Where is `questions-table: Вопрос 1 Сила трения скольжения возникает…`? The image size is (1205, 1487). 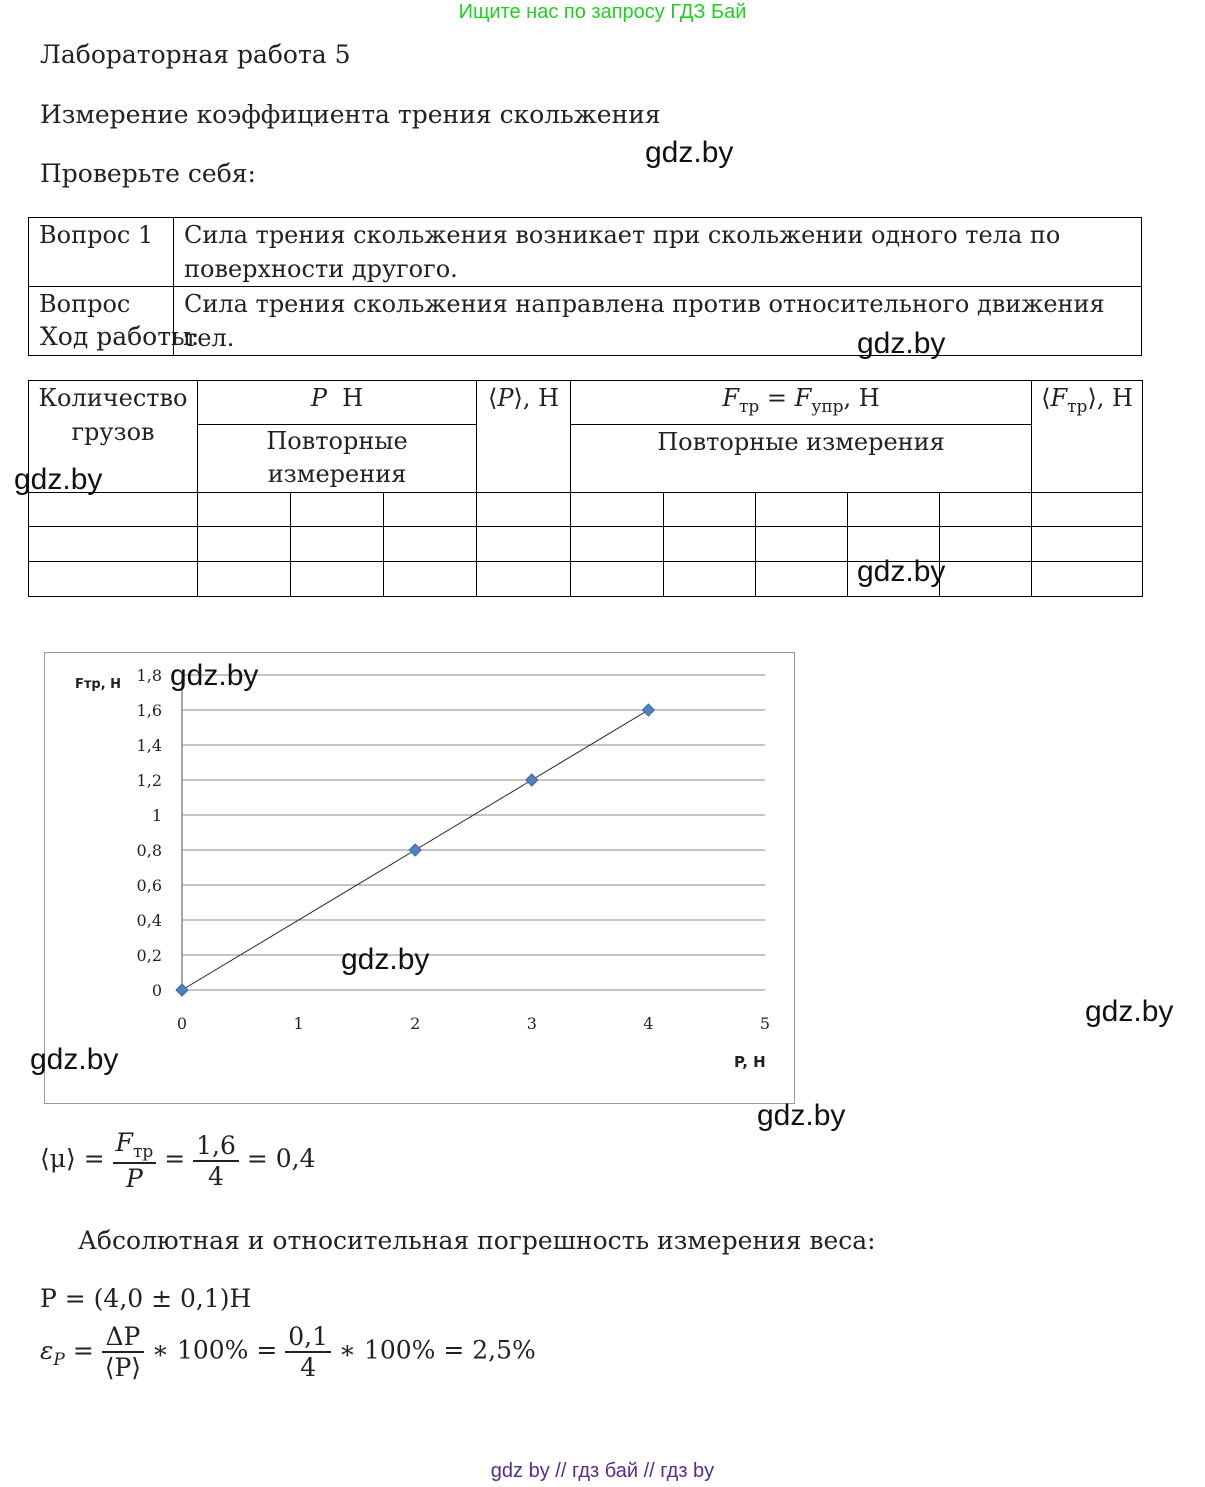
questions-table: Вопрос 1 Сила трения скольжения возникает… is located at coordinates (585, 286).